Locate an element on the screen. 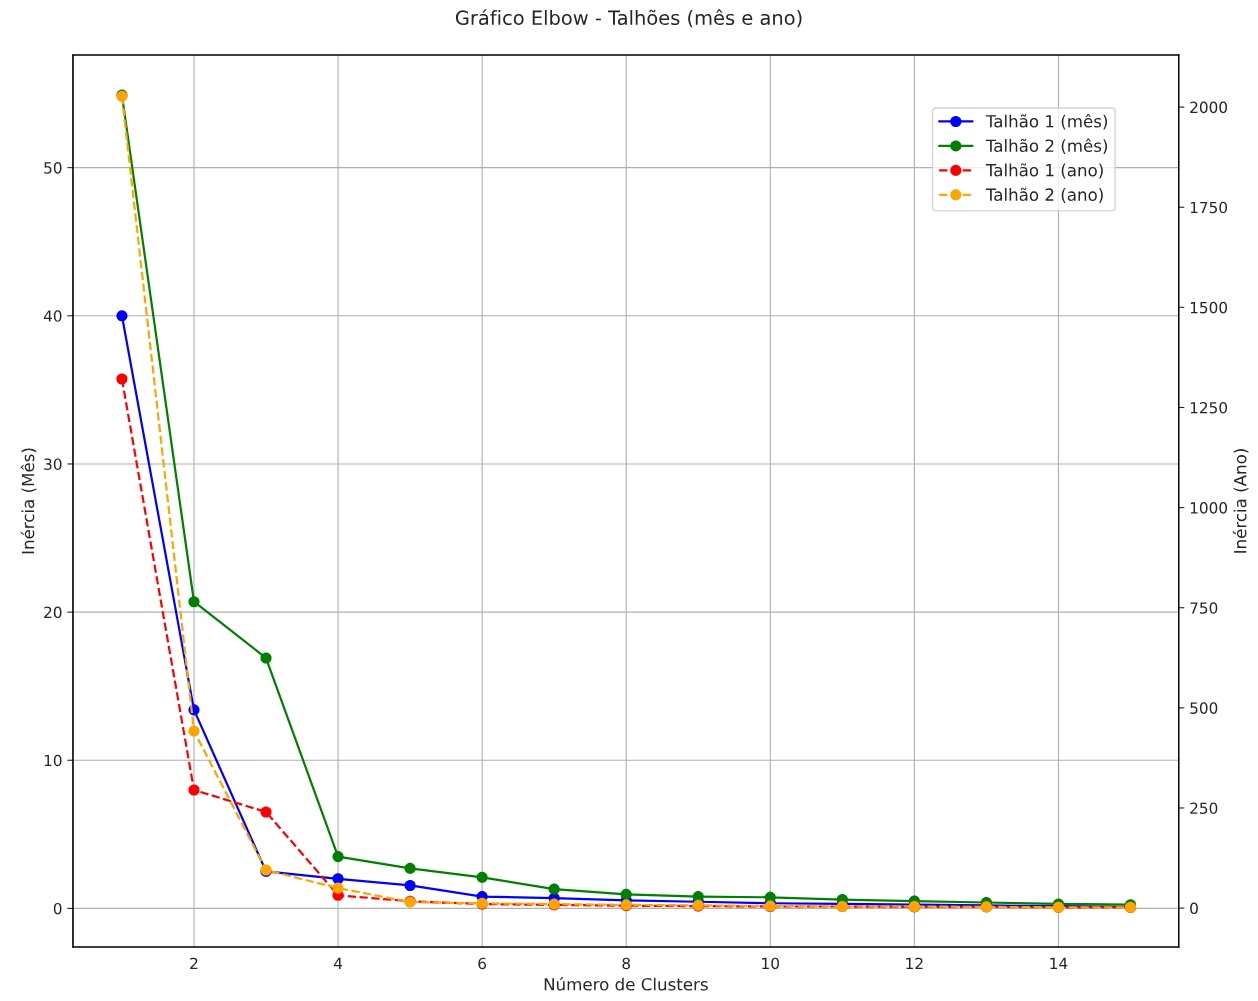 This screenshot has width=1258, height=1001. y2-tick-label: 0 is located at coordinates (1194, 908).